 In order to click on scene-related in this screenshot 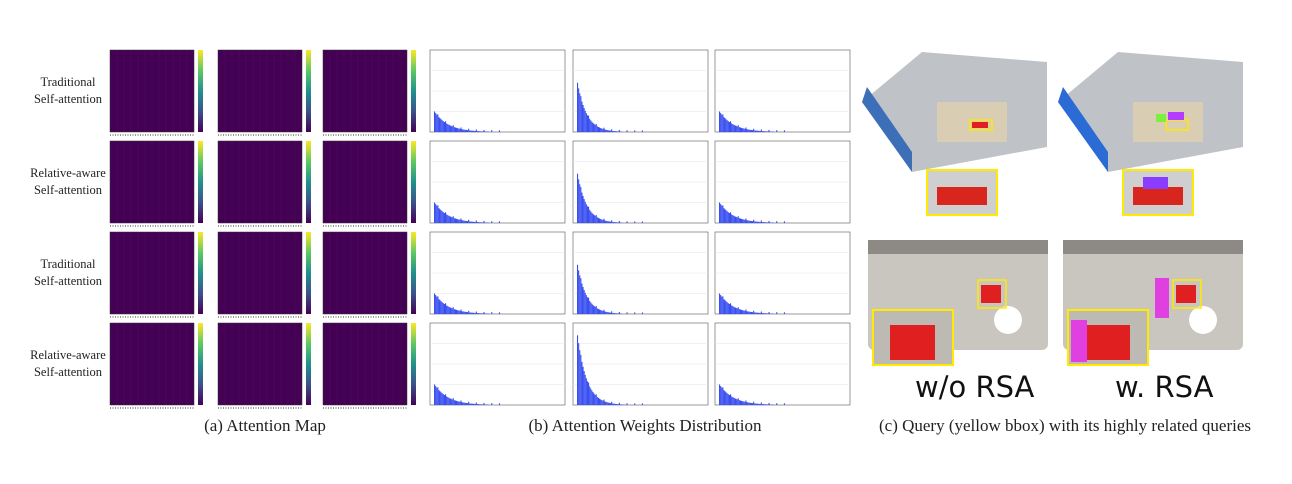, I will do `click(980, 125)`.